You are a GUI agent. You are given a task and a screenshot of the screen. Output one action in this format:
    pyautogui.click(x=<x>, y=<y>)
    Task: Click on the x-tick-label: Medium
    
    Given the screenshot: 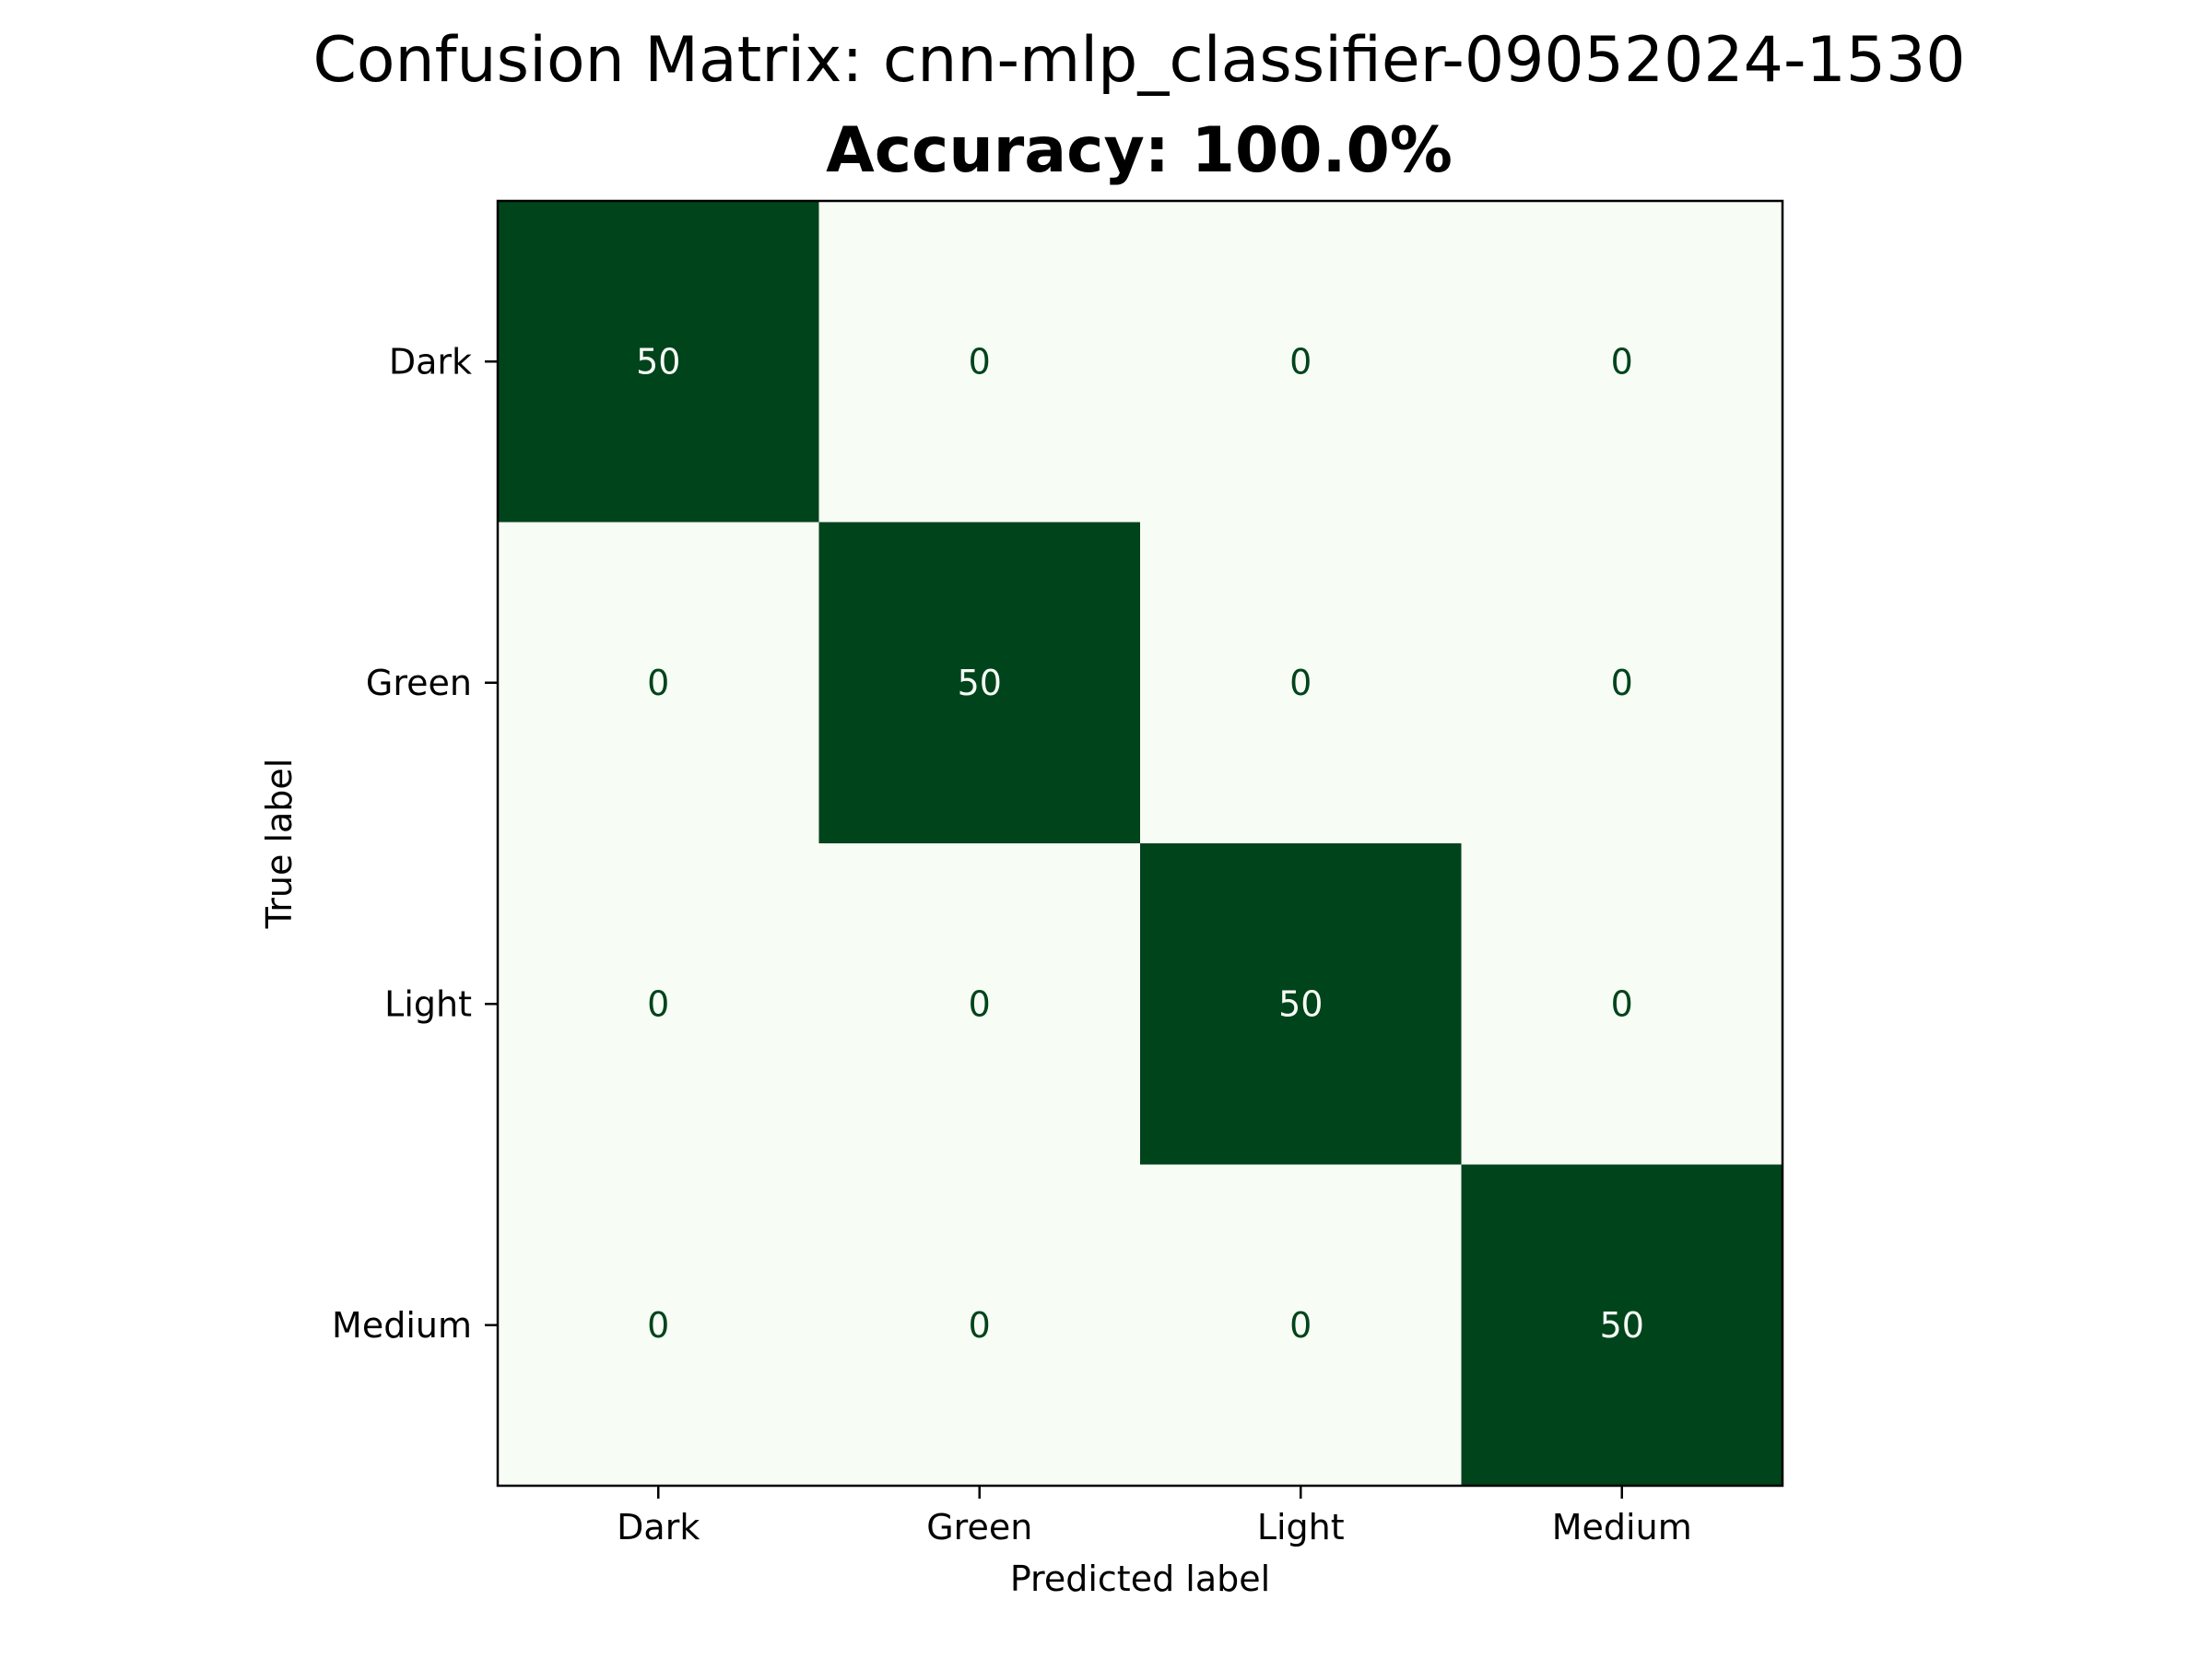 What is the action you would take?
    pyautogui.click(x=1622, y=1527)
    